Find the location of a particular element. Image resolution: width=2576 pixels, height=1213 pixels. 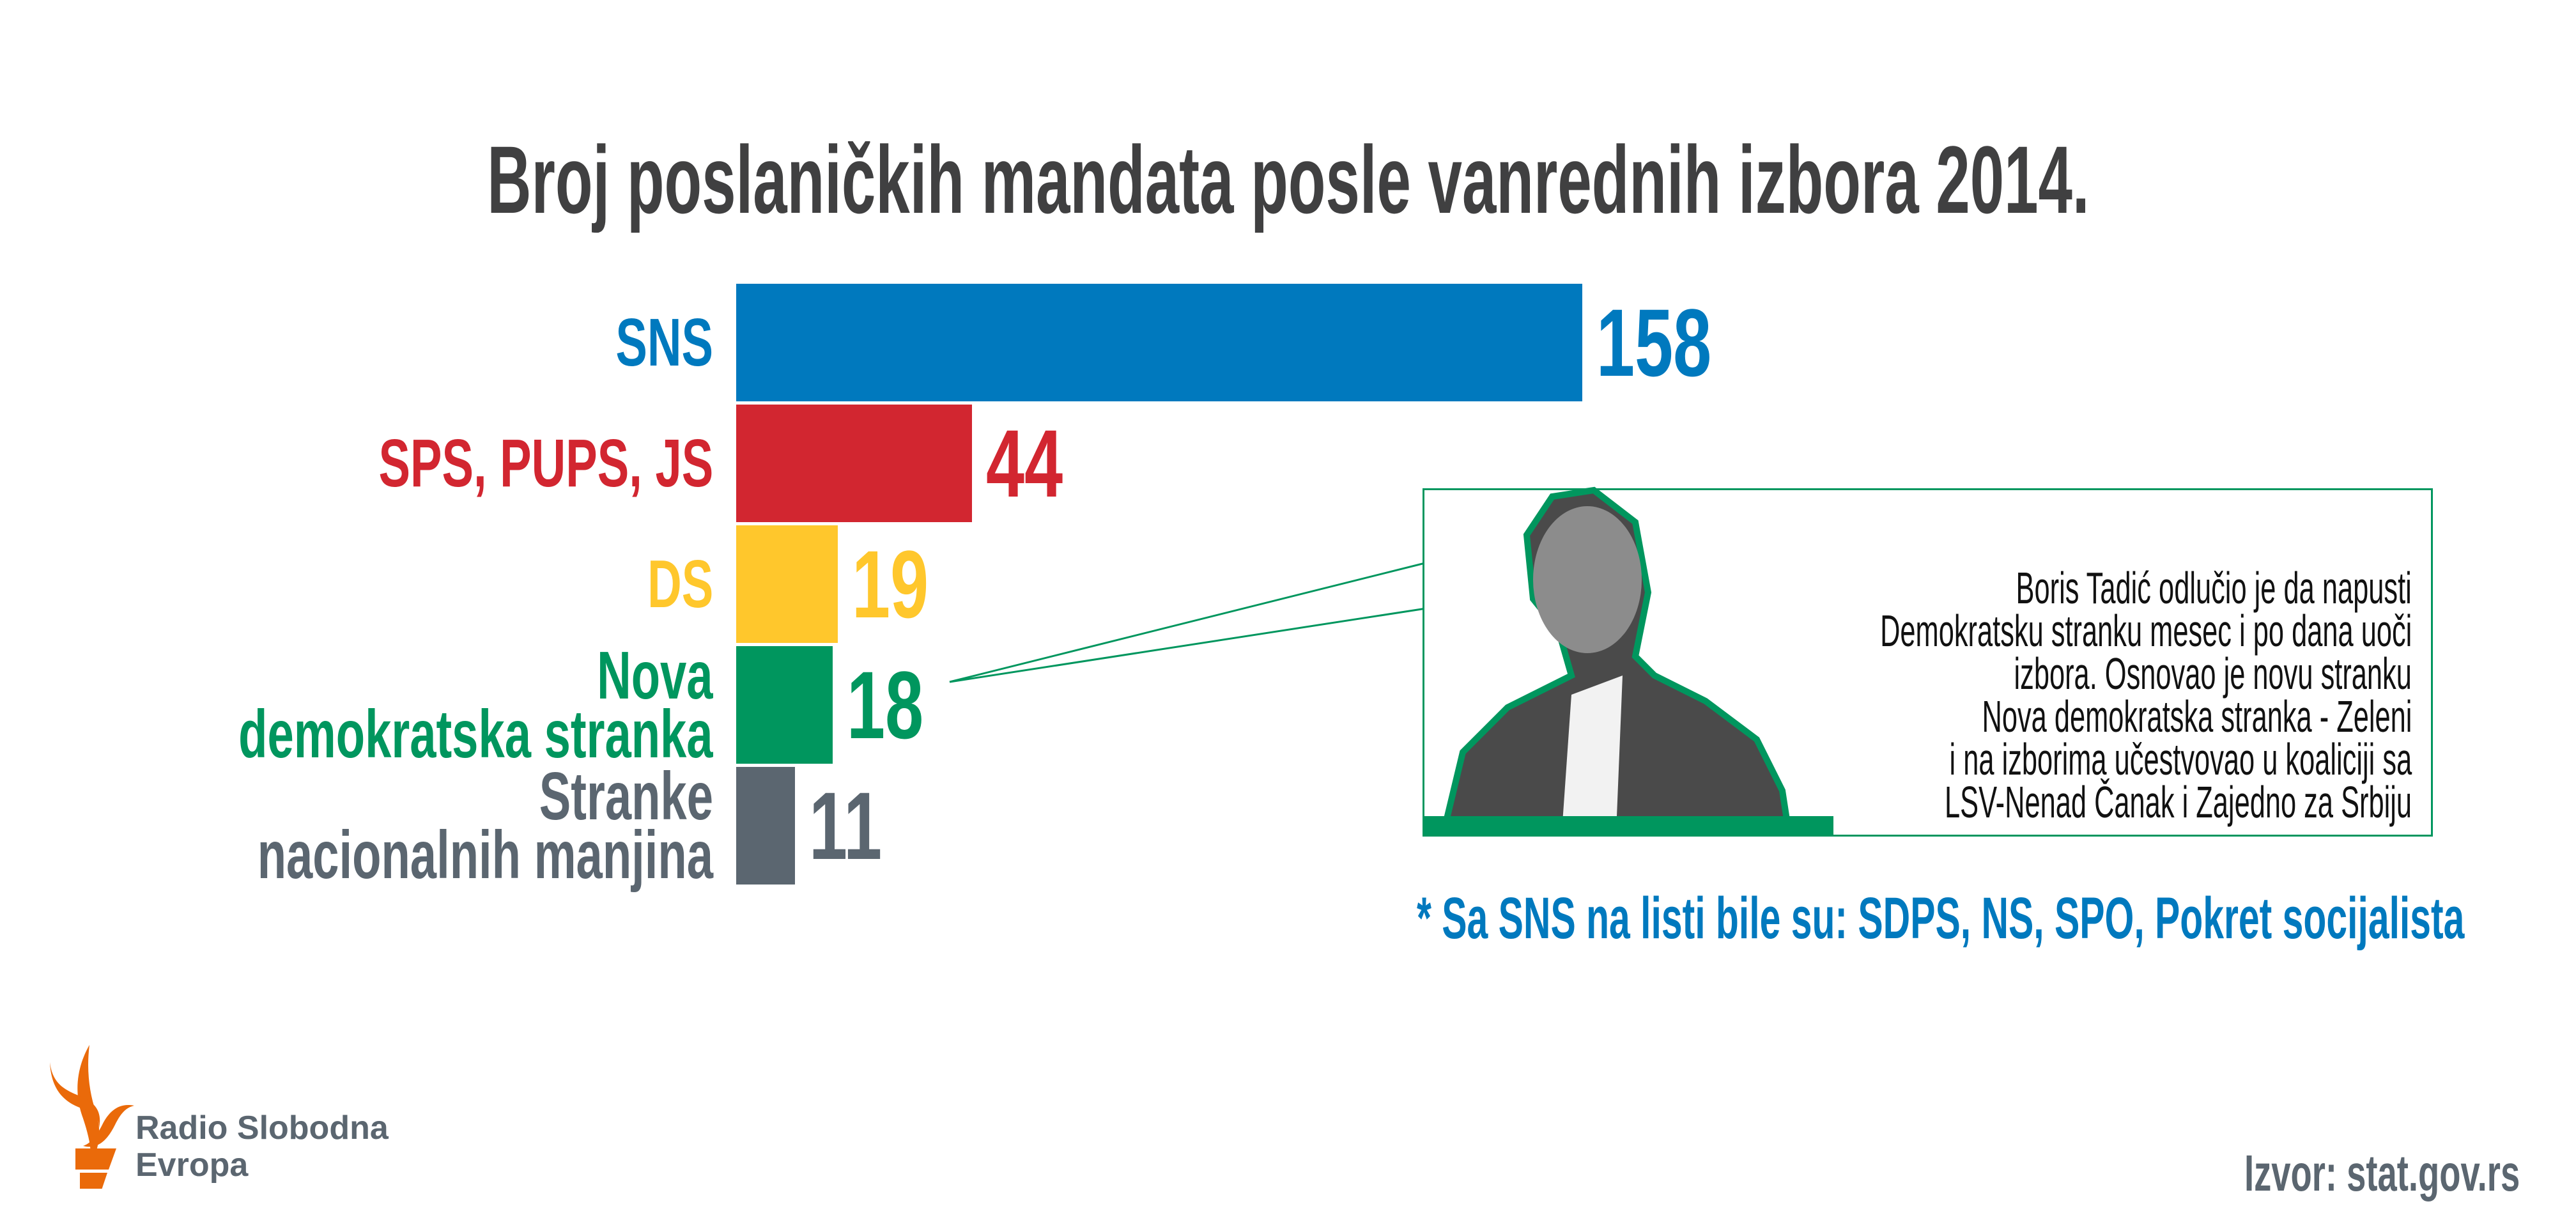

category-label: Nova demokratska stranka is located at coordinates (374, 705).